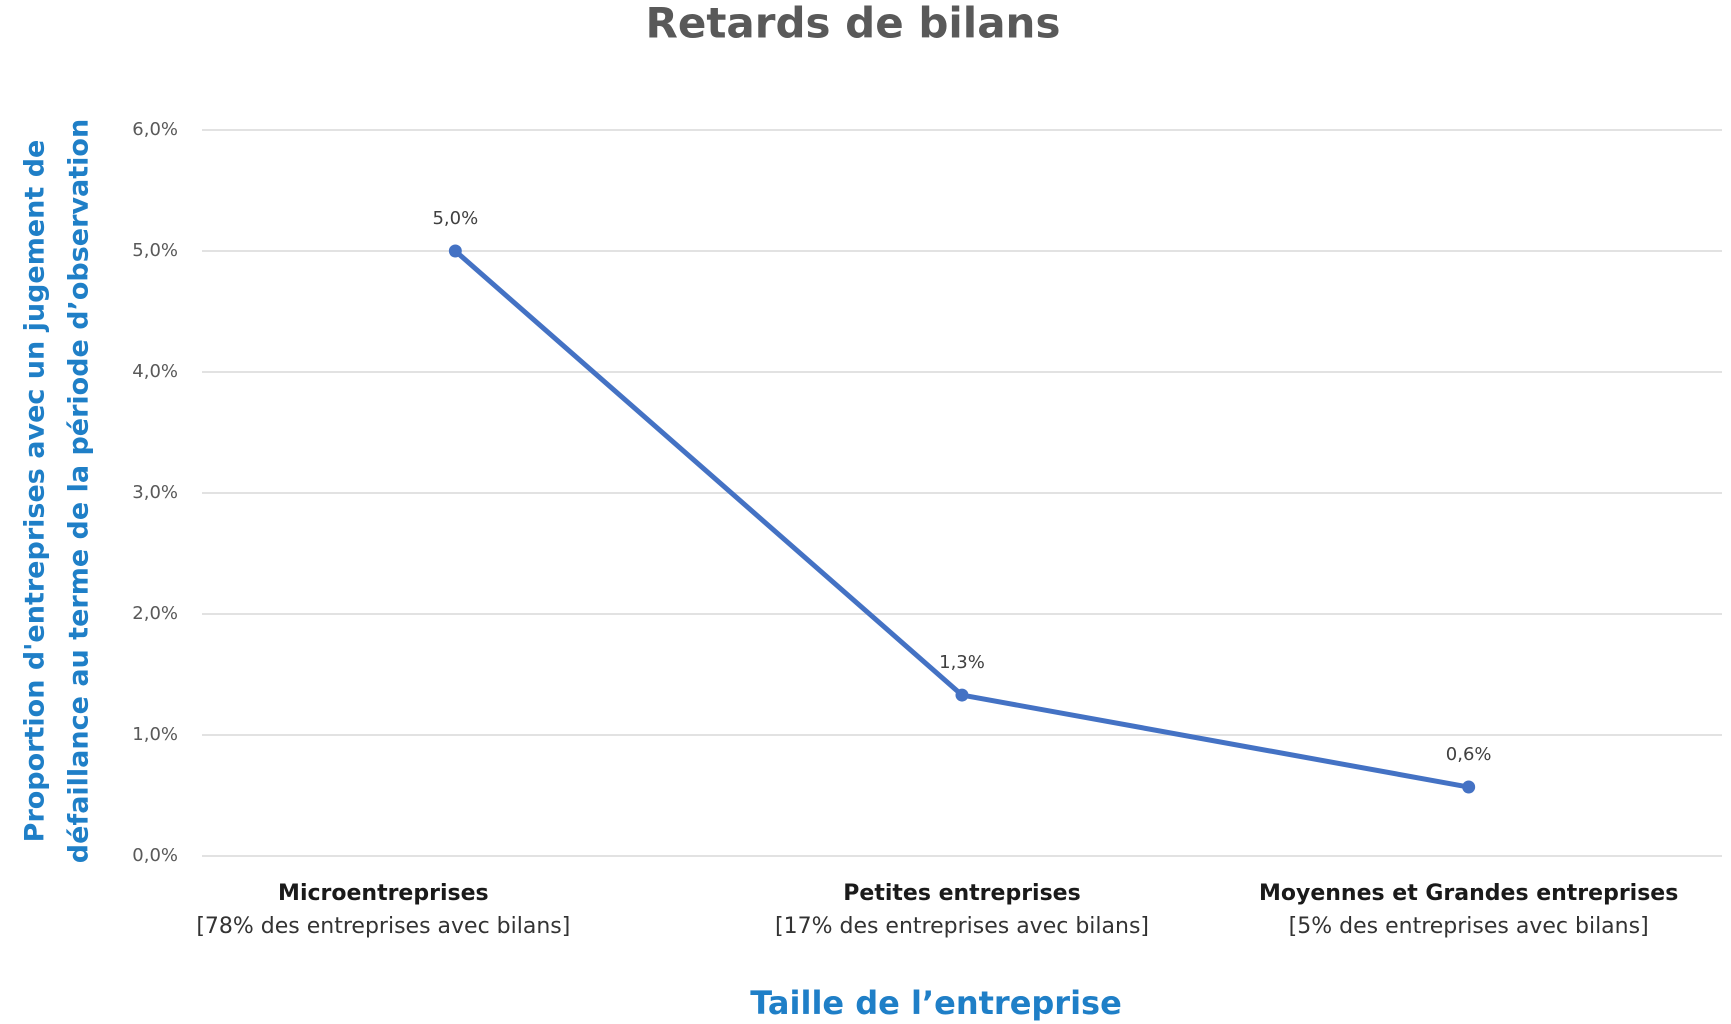 This screenshot has width=1731, height=1024. I want to click on x-tick-label: Moyennes et Grandes entreprises, so click(1468, 893).